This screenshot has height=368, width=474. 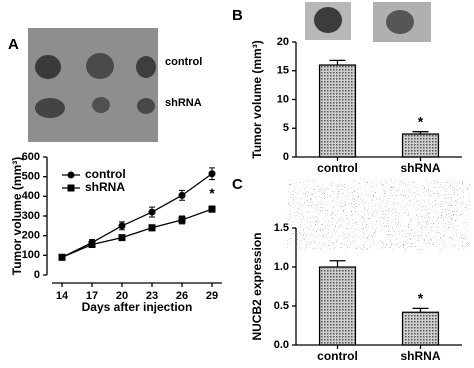 I want to click on y-axis-label: NUCB2 expression, so click(x=257, y=286).